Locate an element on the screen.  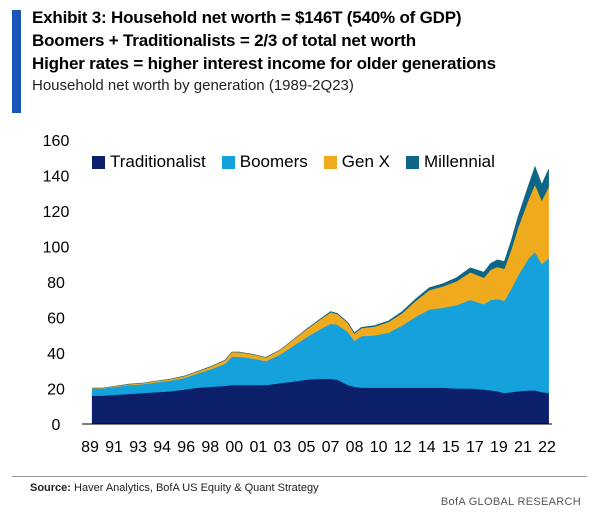
x-tick-label: 98 is located at coordinates (210, 447).